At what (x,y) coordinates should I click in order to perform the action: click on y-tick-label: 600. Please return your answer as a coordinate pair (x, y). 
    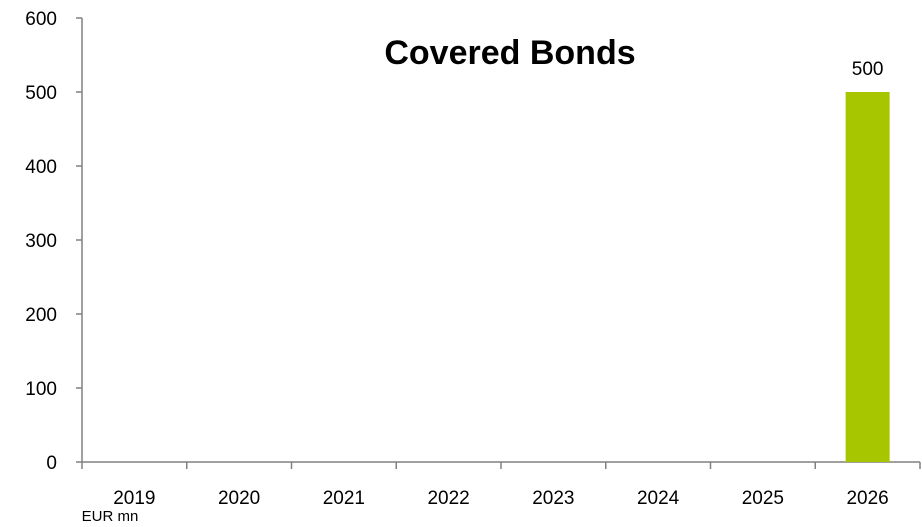
    Looking at the image, I should click on (41, 19).